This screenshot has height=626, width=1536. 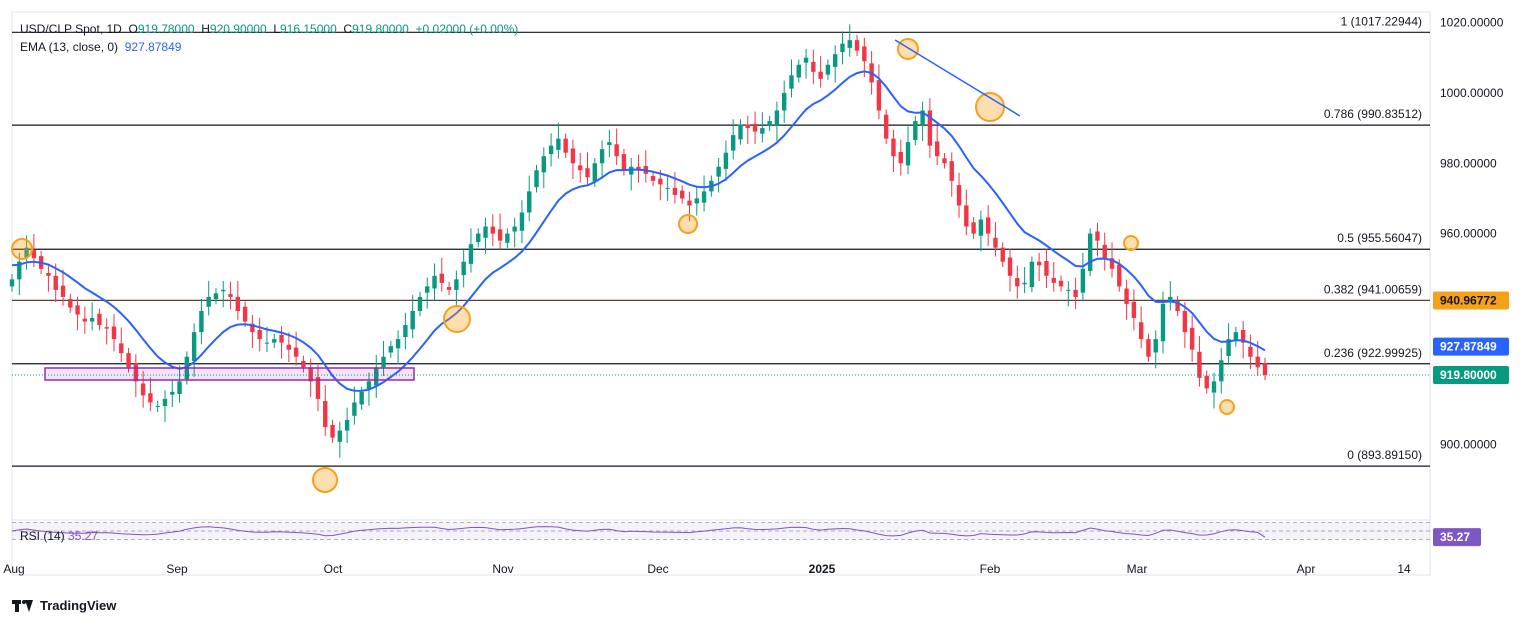 I want to click on rsi-tag: 35.27, so click(x=1455, y=537).